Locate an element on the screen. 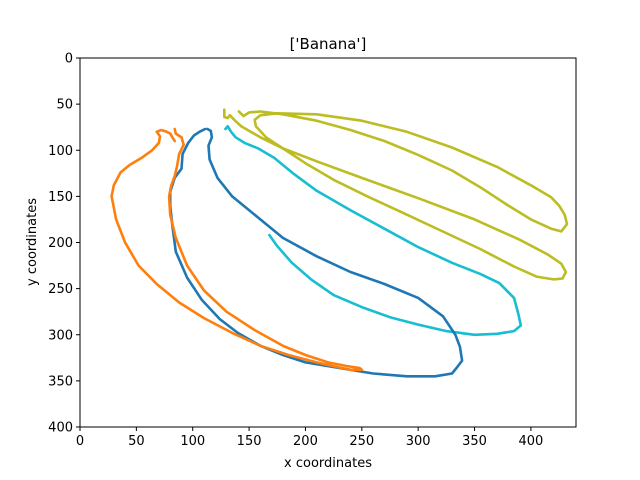 The width and height of the screenshot is (640, 480). x-tick-label: 250 is located at coordinates (361, 441).